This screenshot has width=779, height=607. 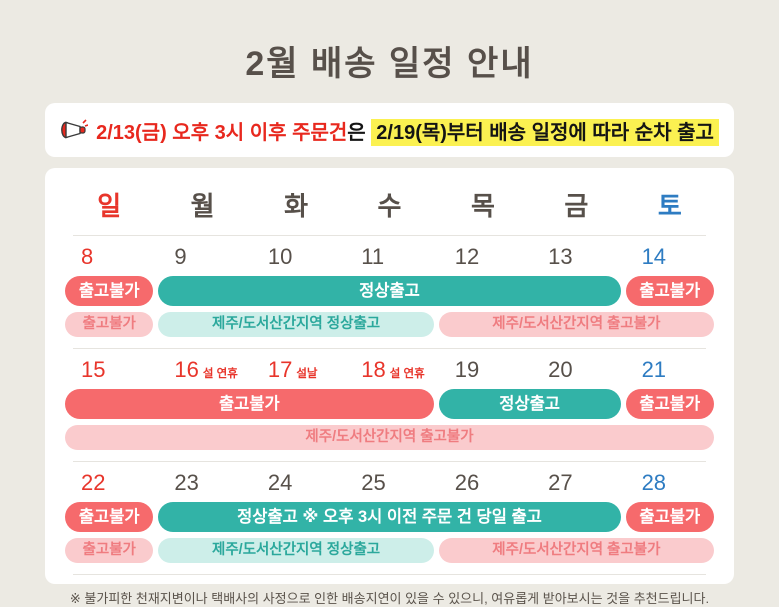 I want to click on date-number: 16, so click(x=186, y=369).